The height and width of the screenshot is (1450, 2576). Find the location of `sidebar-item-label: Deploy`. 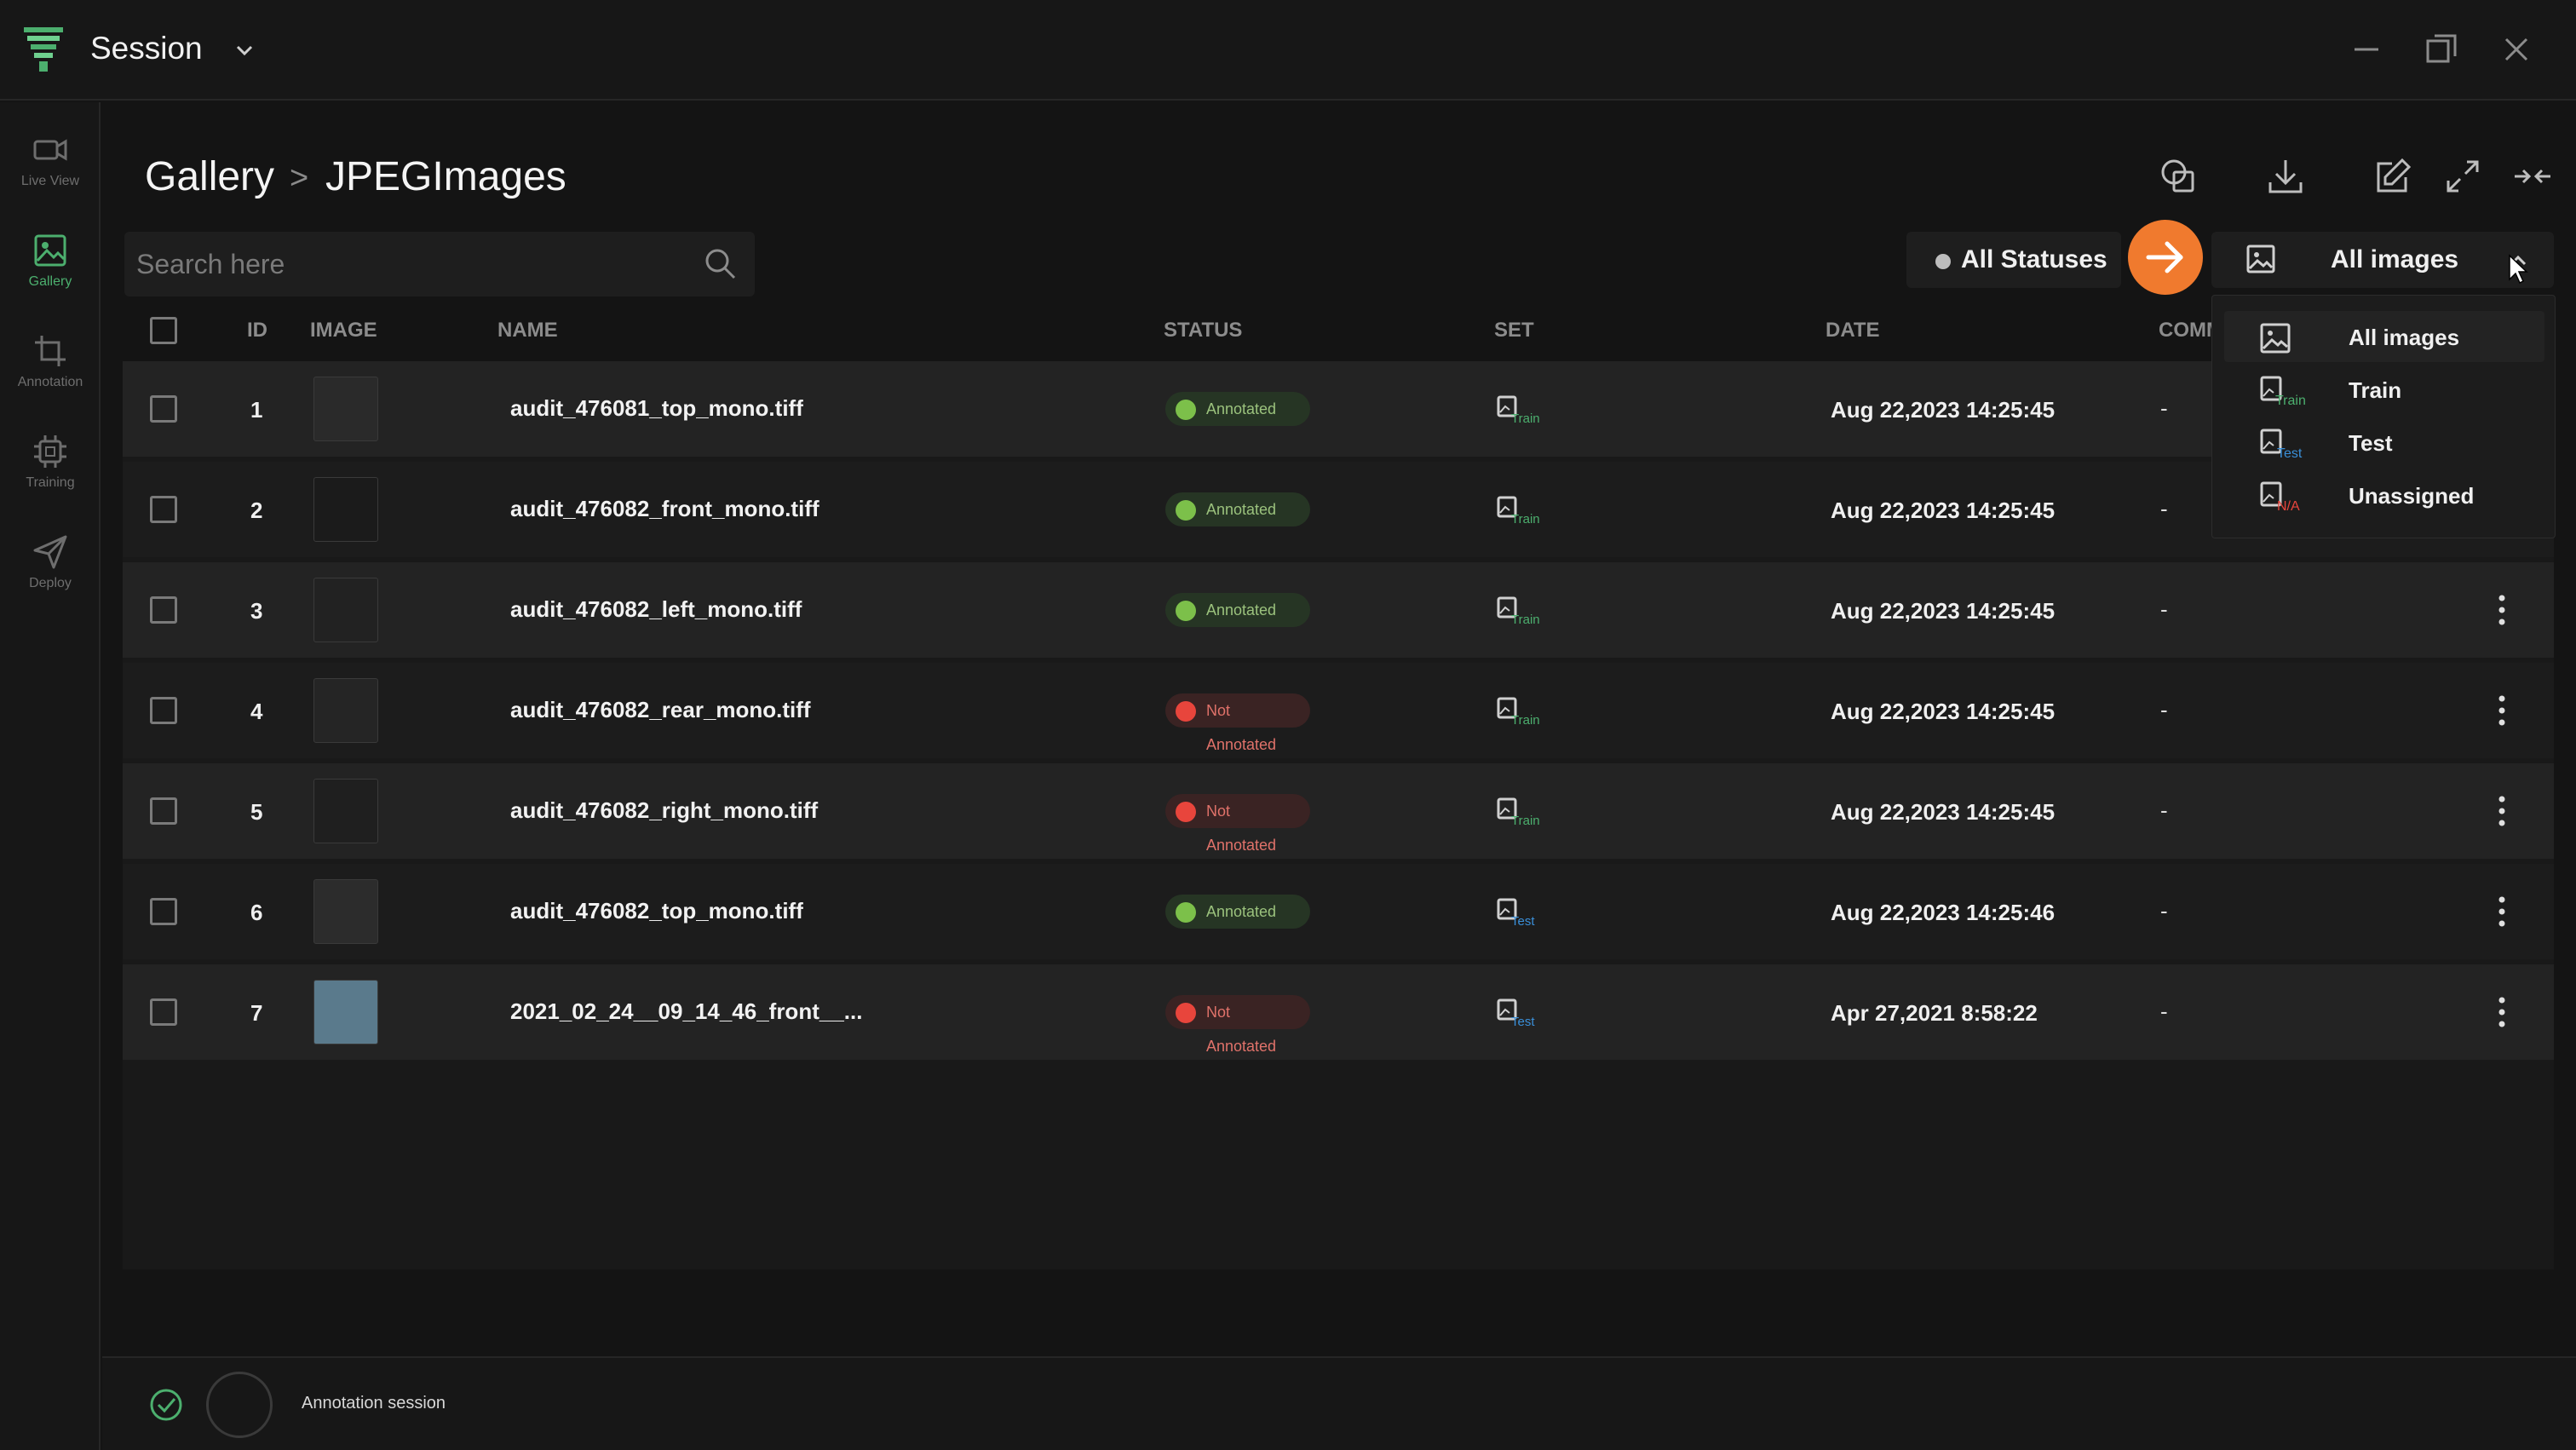

sidebar-item-label: Deploy is located at coordinates (51, 583).